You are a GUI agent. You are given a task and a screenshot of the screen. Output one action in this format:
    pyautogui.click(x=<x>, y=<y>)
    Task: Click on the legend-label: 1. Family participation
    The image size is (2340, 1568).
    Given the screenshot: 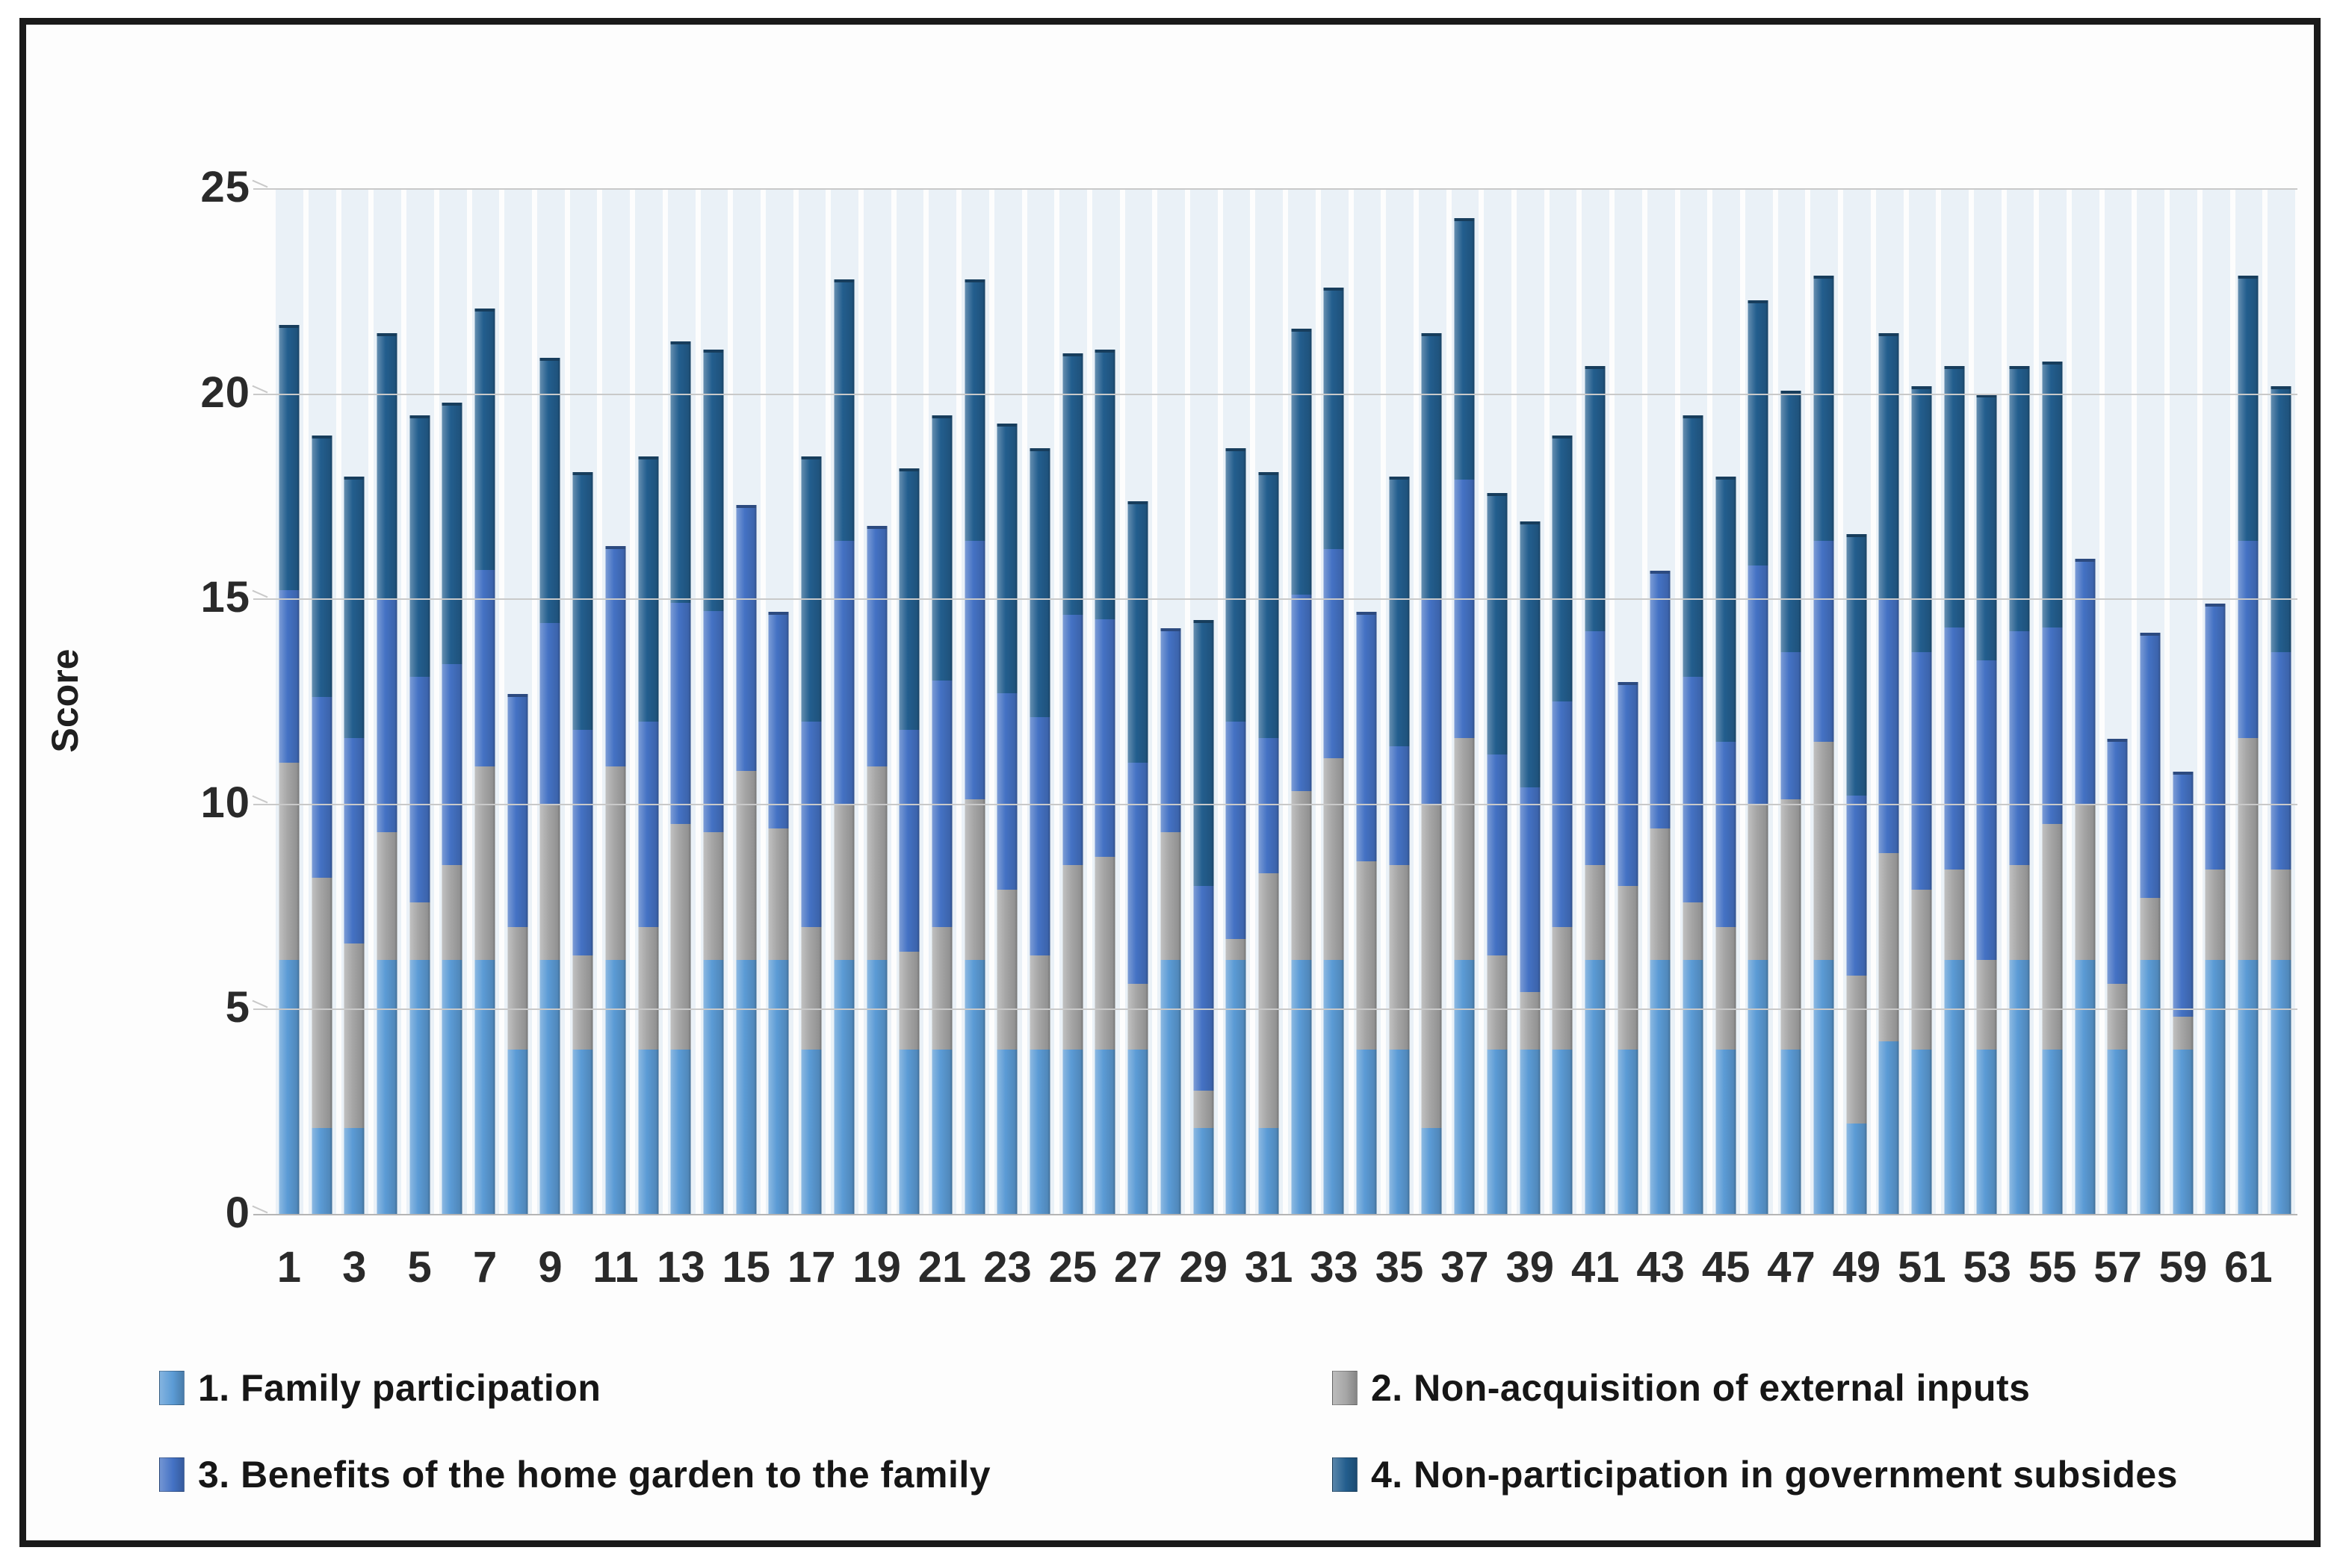 What is the action you would take?
    pyautogui.click(x=399, y=1388)
    